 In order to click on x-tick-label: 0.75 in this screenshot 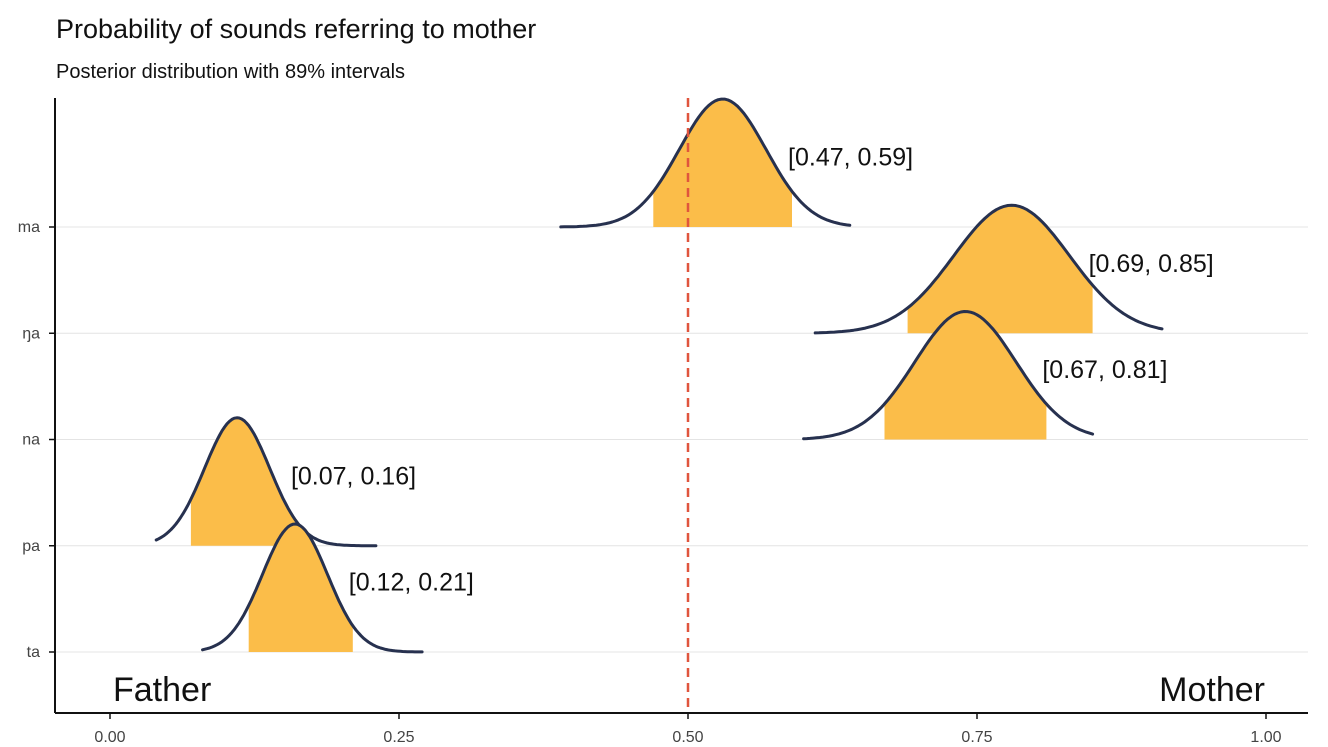, I will do `click(976, 737)`.